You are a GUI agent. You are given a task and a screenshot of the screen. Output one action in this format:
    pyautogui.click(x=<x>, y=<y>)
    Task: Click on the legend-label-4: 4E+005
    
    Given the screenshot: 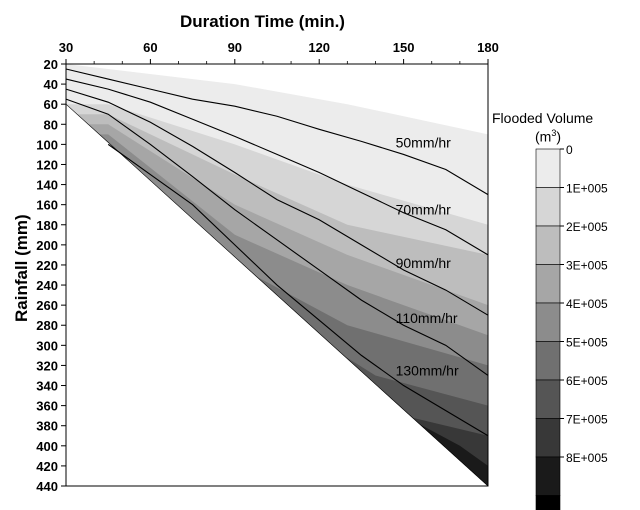 What is the action you would take?
    pyautogui.click(x=587, y=304)
    